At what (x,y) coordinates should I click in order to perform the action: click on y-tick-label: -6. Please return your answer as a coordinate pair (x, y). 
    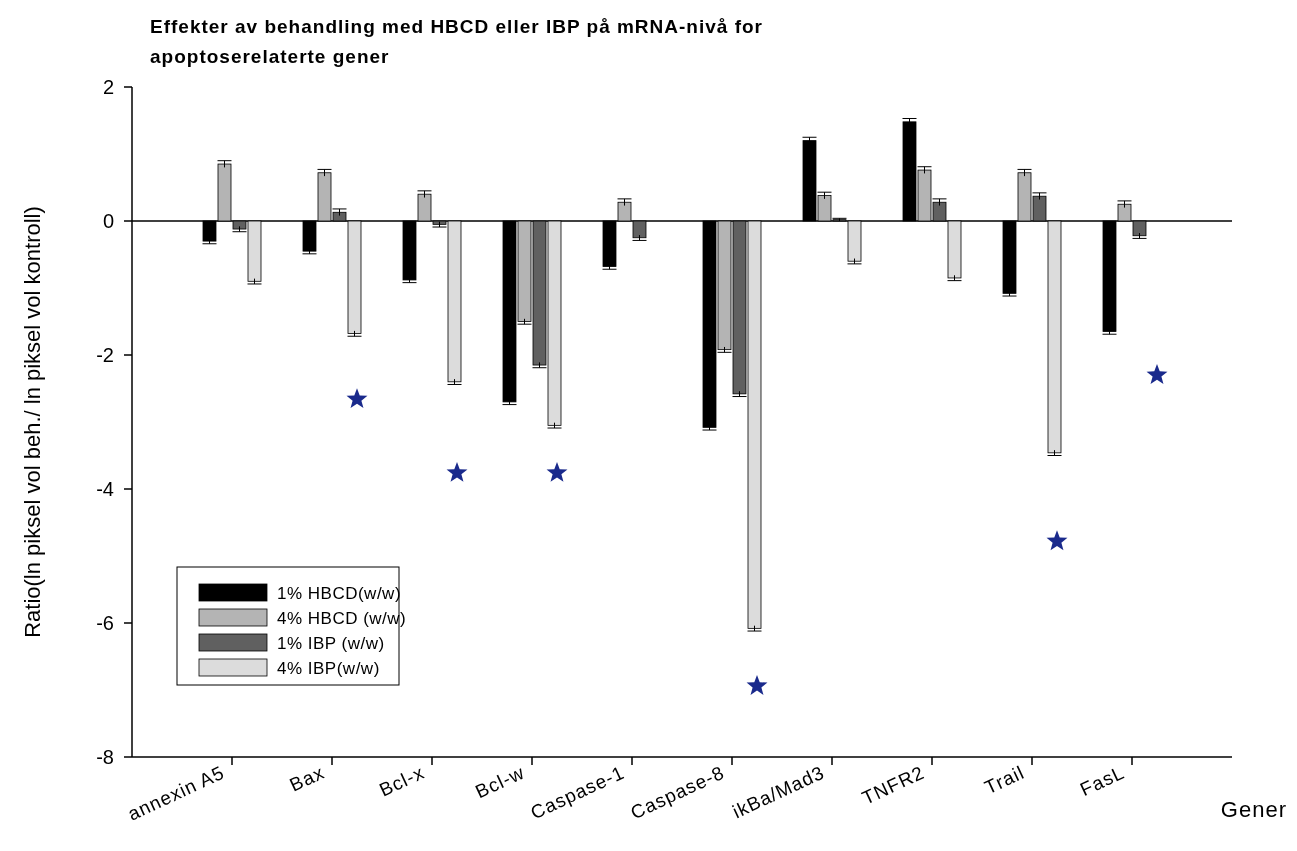
    Looking at the image, I should click on (105, 623).